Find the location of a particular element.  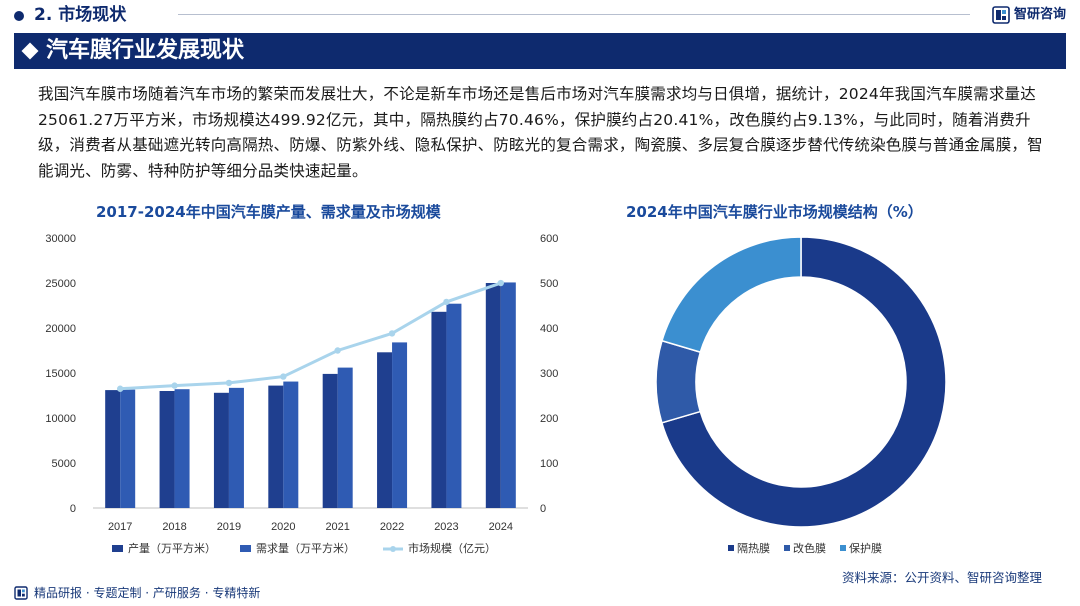

footer-services: 精品研报 · 专题定制 · 产研服务 · 专精特新 is located at coordinates (137, 593).